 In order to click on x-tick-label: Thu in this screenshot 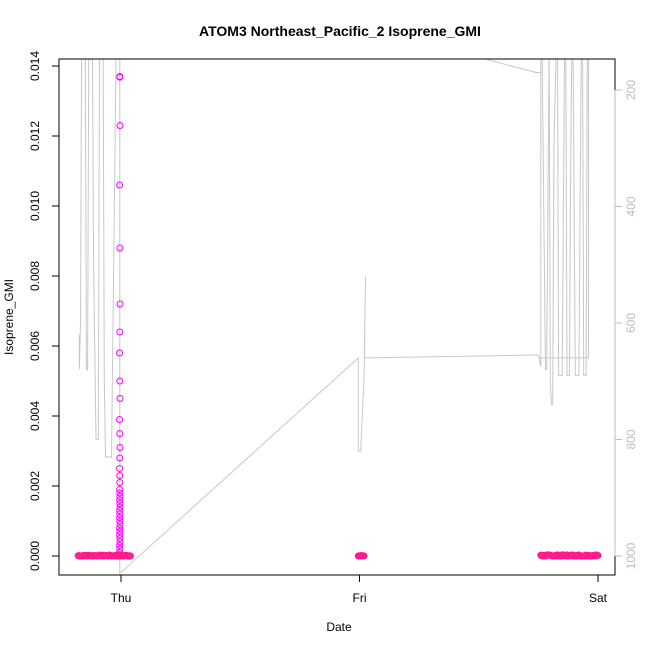, I will do `click(121, 598)`.